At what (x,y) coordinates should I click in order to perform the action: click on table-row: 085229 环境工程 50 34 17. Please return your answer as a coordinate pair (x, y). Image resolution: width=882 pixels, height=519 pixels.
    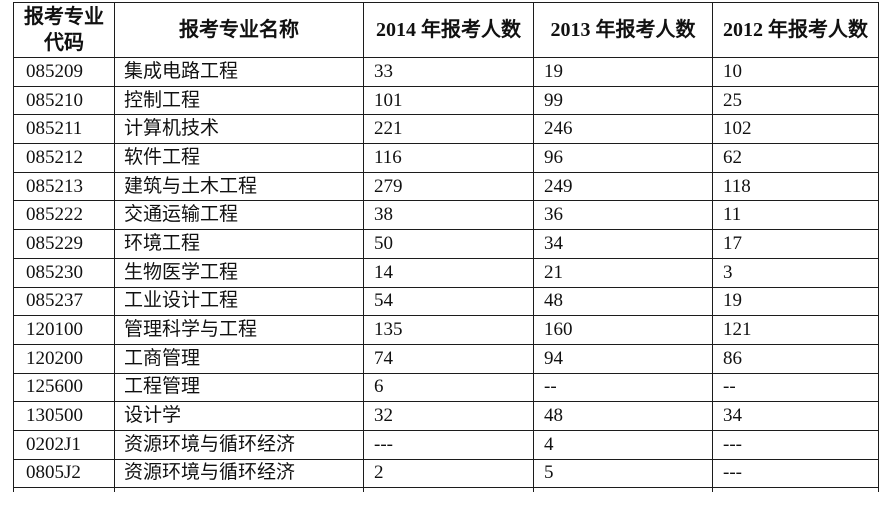
    Looking at the image, I should click on (446, 244).